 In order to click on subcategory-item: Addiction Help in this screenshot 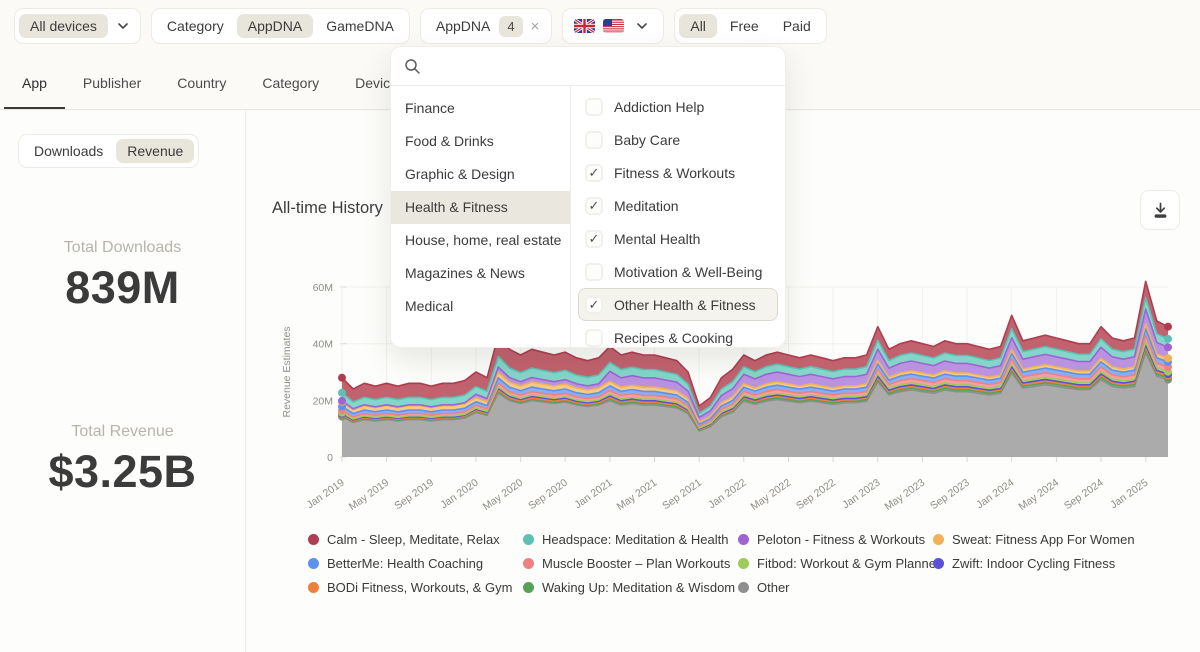, I will do `click(678, 106)`.